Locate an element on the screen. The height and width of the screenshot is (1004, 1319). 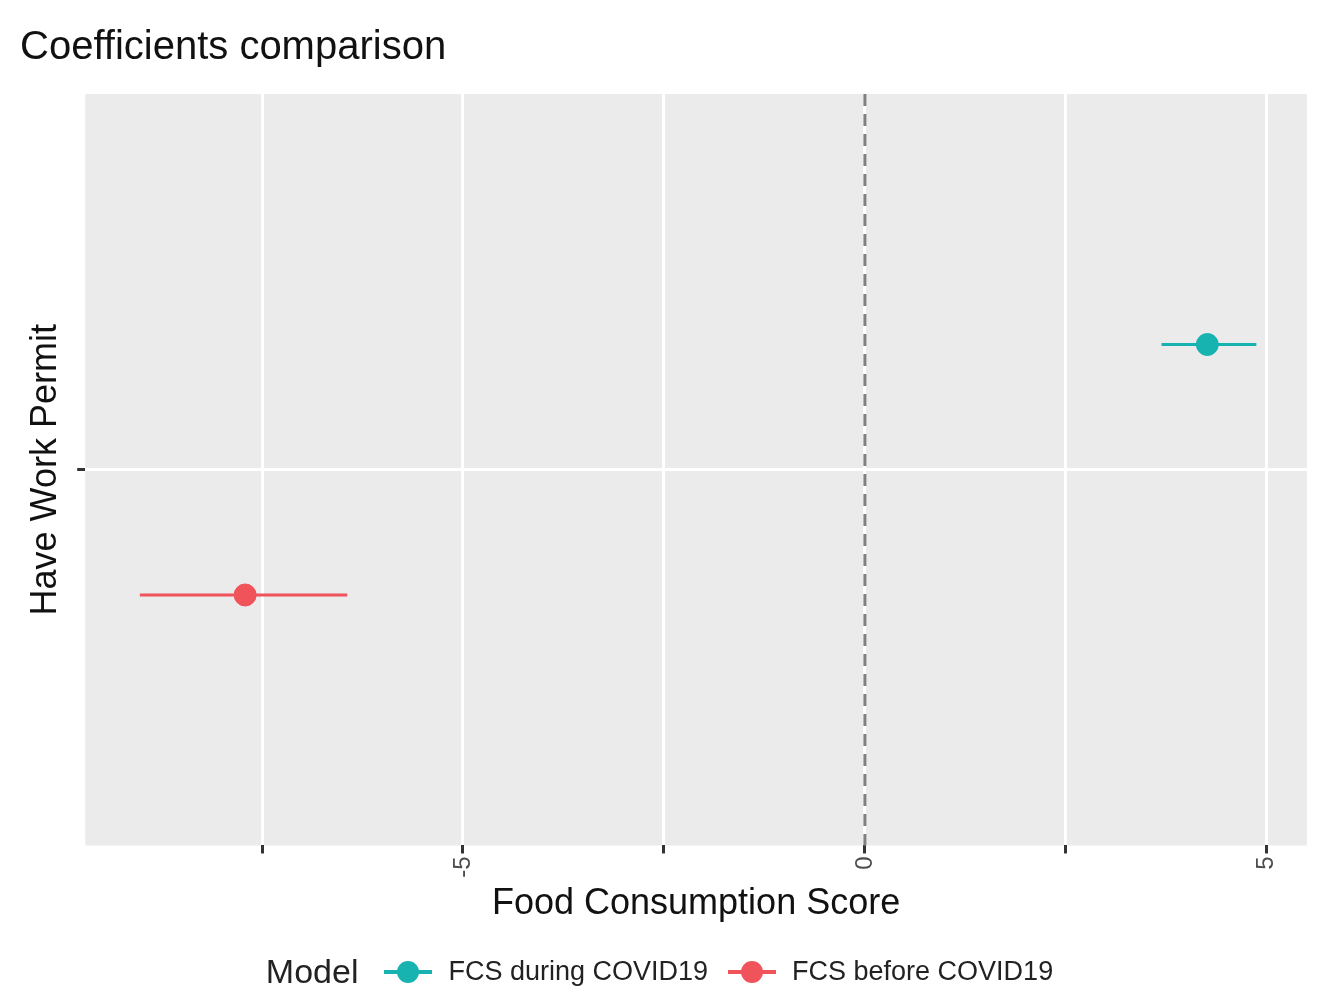
y-axis-title: Have Work Permit is located at coordinates (43, 470).